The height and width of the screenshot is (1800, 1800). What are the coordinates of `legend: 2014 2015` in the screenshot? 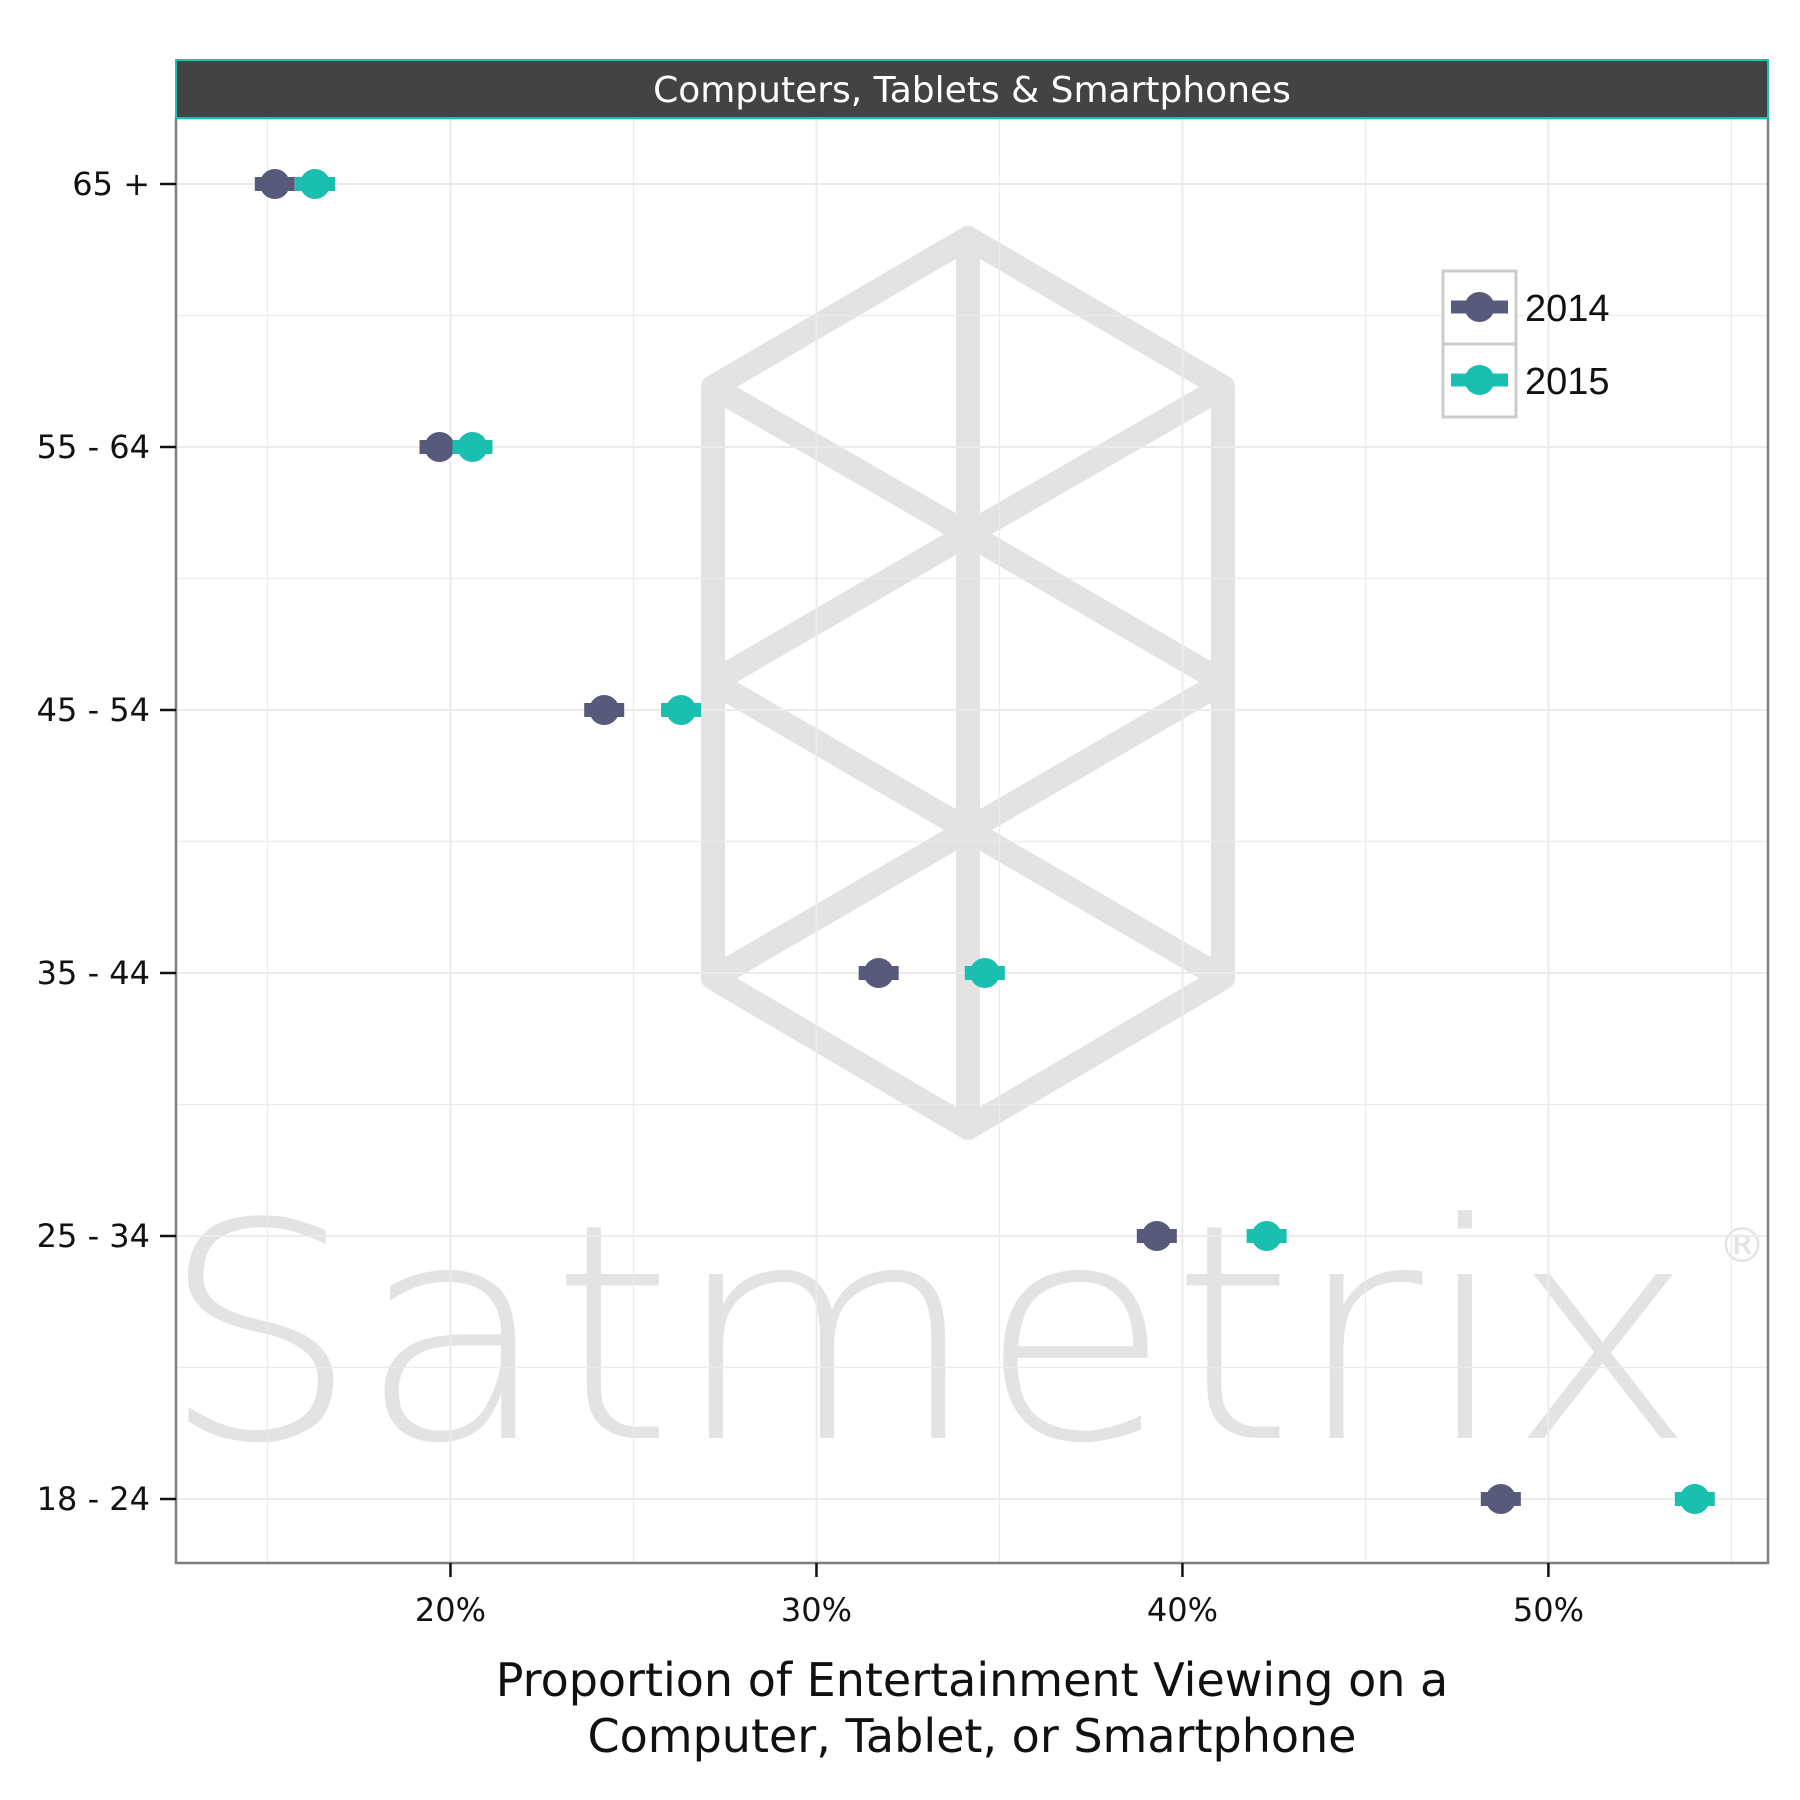 It's located at (1525, 344).